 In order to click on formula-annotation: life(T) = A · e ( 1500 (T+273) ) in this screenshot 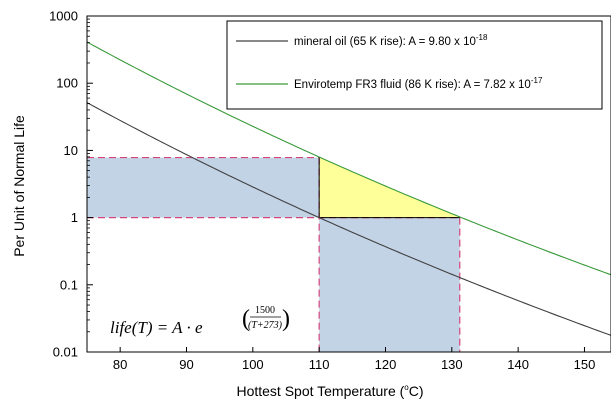, I will do `click(200, 321)`.